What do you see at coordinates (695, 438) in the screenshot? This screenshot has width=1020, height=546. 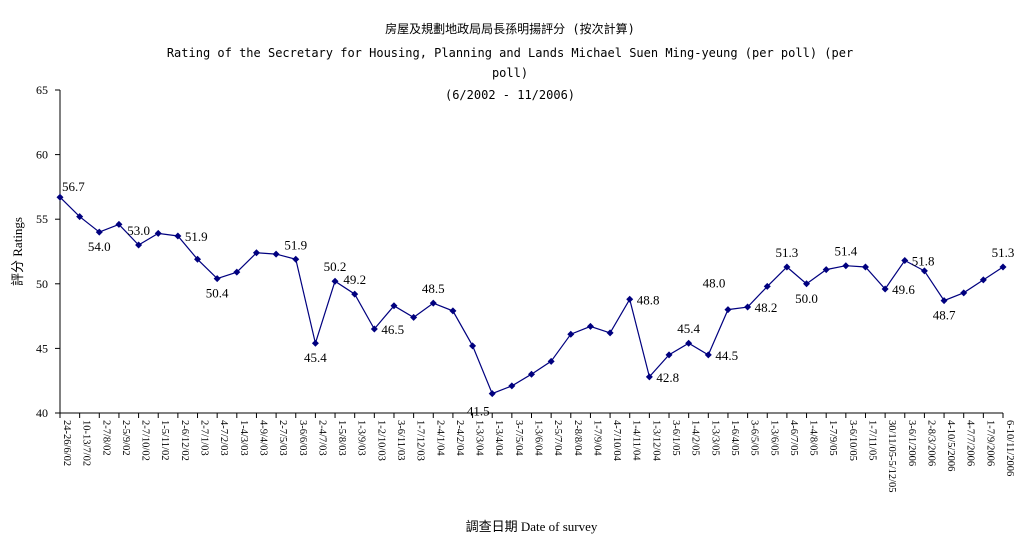 I see `x-tick-label: 1-4/2/05` at bounding box center [695, 438].